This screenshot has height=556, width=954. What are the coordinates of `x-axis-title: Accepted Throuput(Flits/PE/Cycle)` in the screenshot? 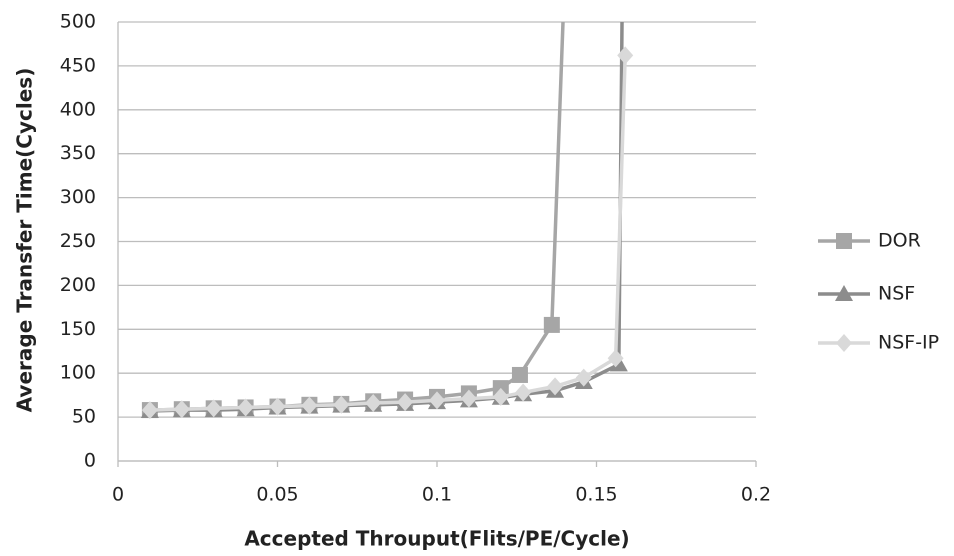 It's located at (436, 539).